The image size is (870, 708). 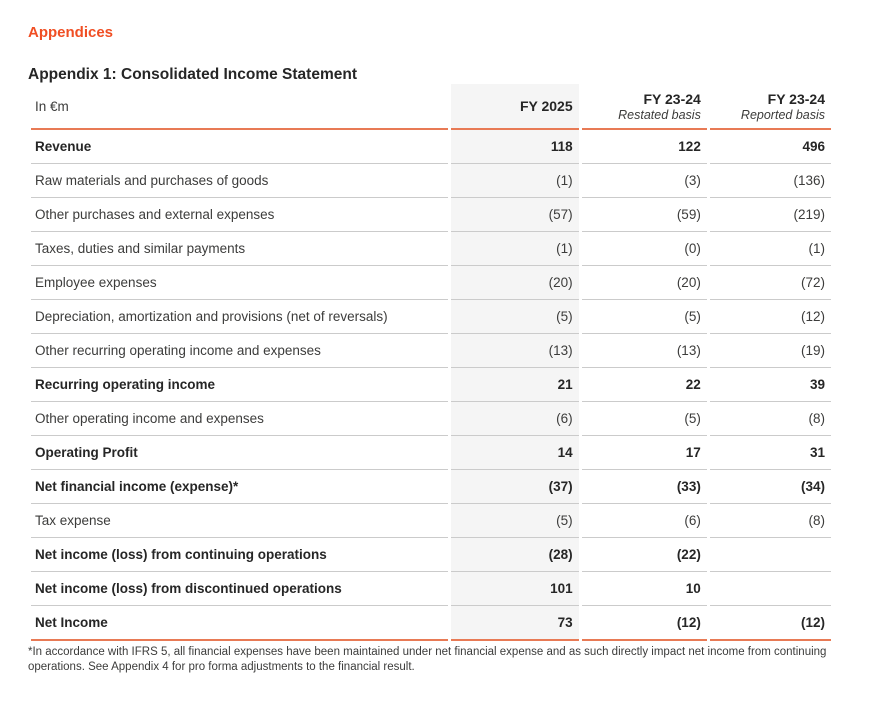 What do you see at coordinates (644, 249) in the screenshot?
I see `value-cell-fy2324-restated: (0)` at bounding box center [644, 249].